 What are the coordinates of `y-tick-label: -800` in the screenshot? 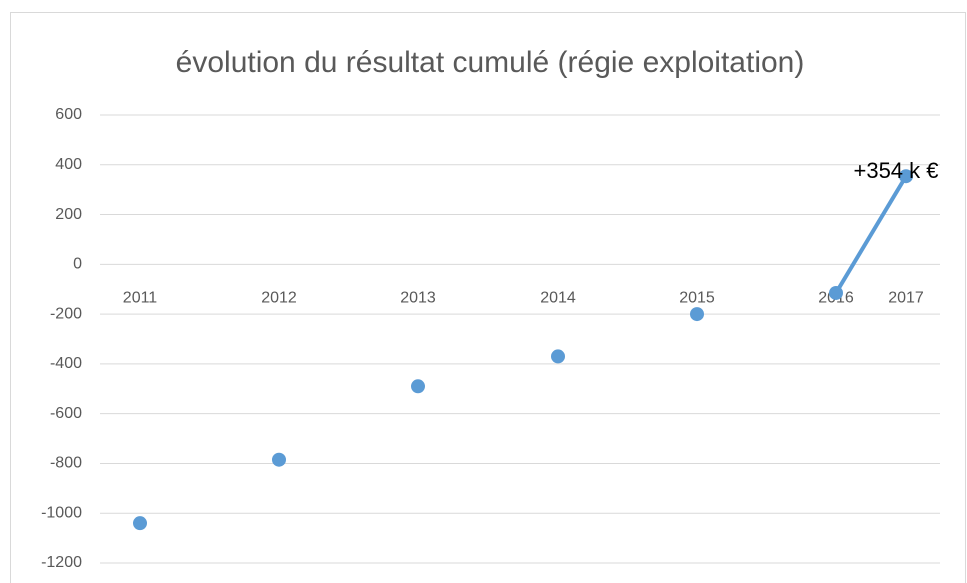 It's located at (66, 463).